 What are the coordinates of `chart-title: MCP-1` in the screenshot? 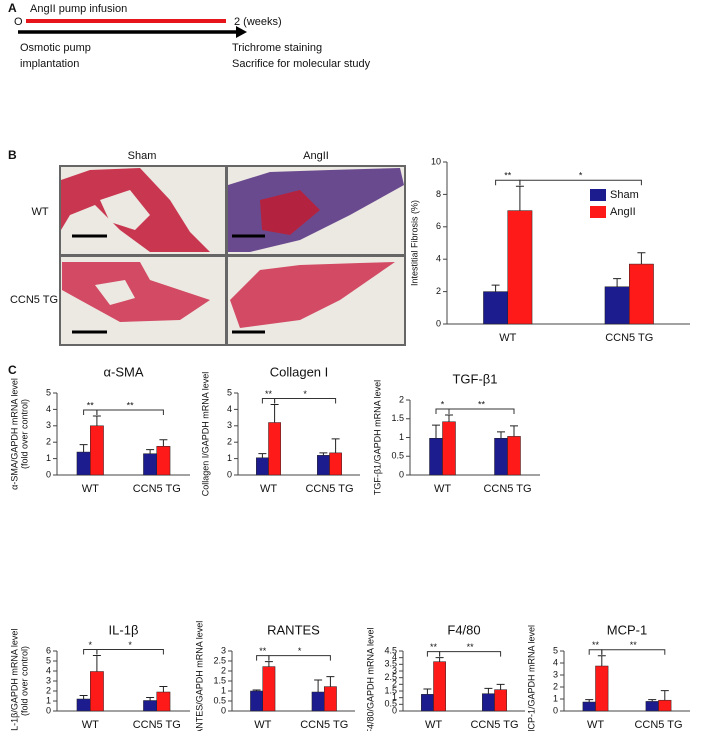 It's located at (627, 629).